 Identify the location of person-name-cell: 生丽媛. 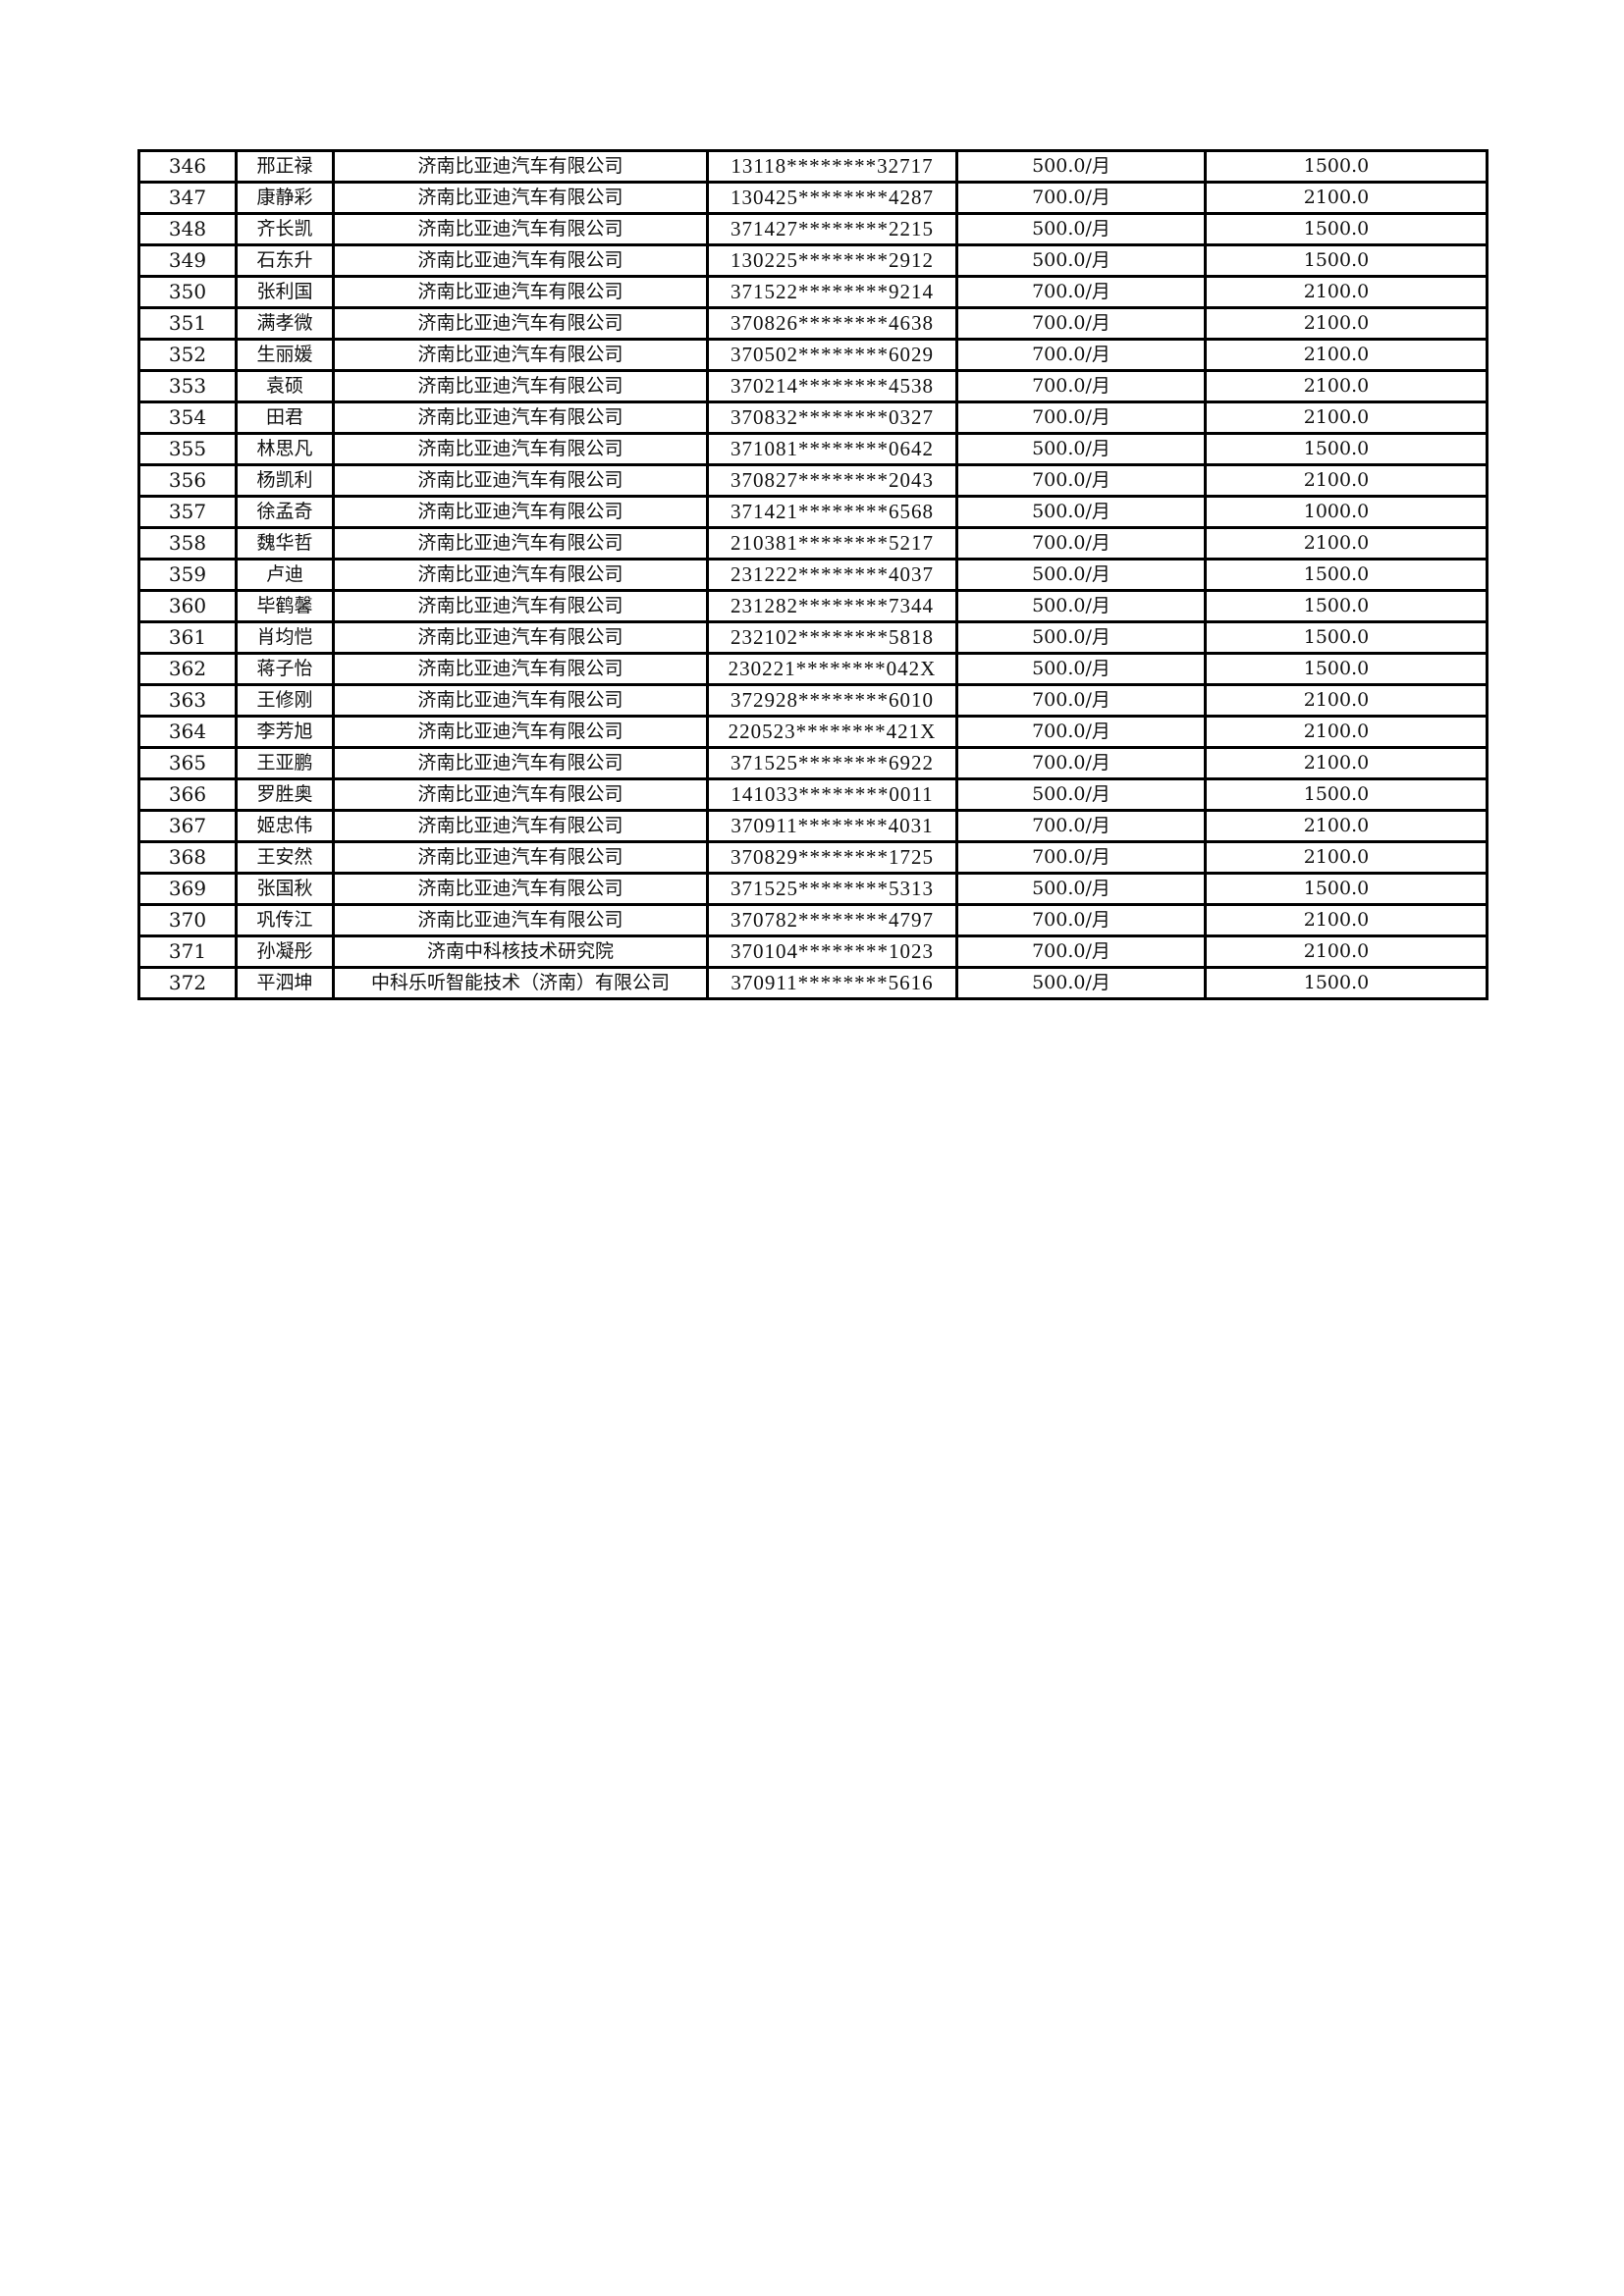
(285, 355).